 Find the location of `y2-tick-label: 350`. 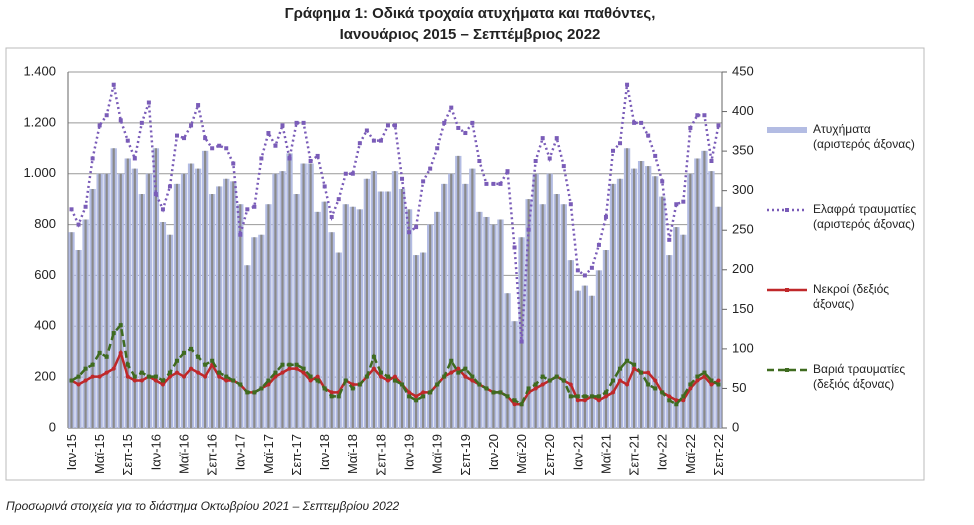

y2-tick-label: 350 is located at coordinates (743, 150).